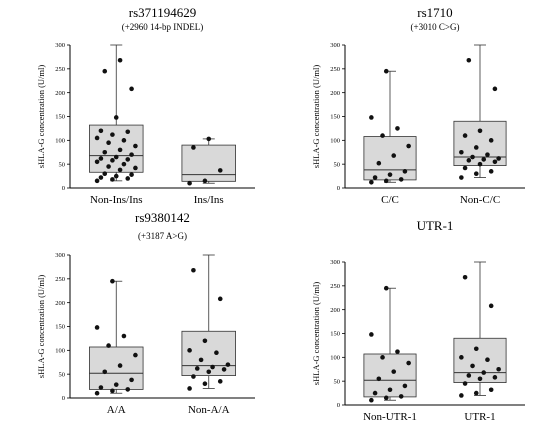  Describe the element at coordinates (335, 286) in the screenshot. I see `y-tick-label: 250` at that location.